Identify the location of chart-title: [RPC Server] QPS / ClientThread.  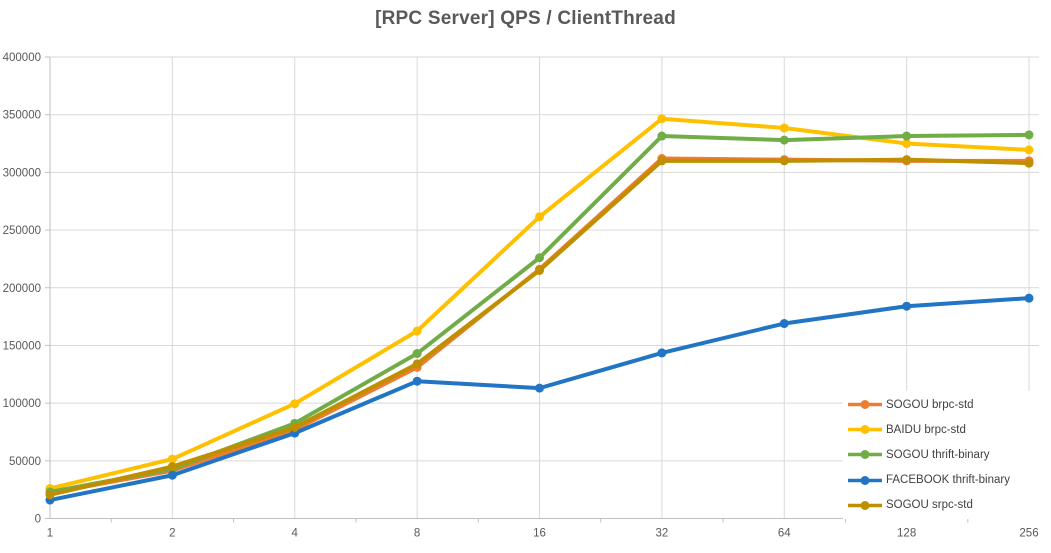
(525, 18).